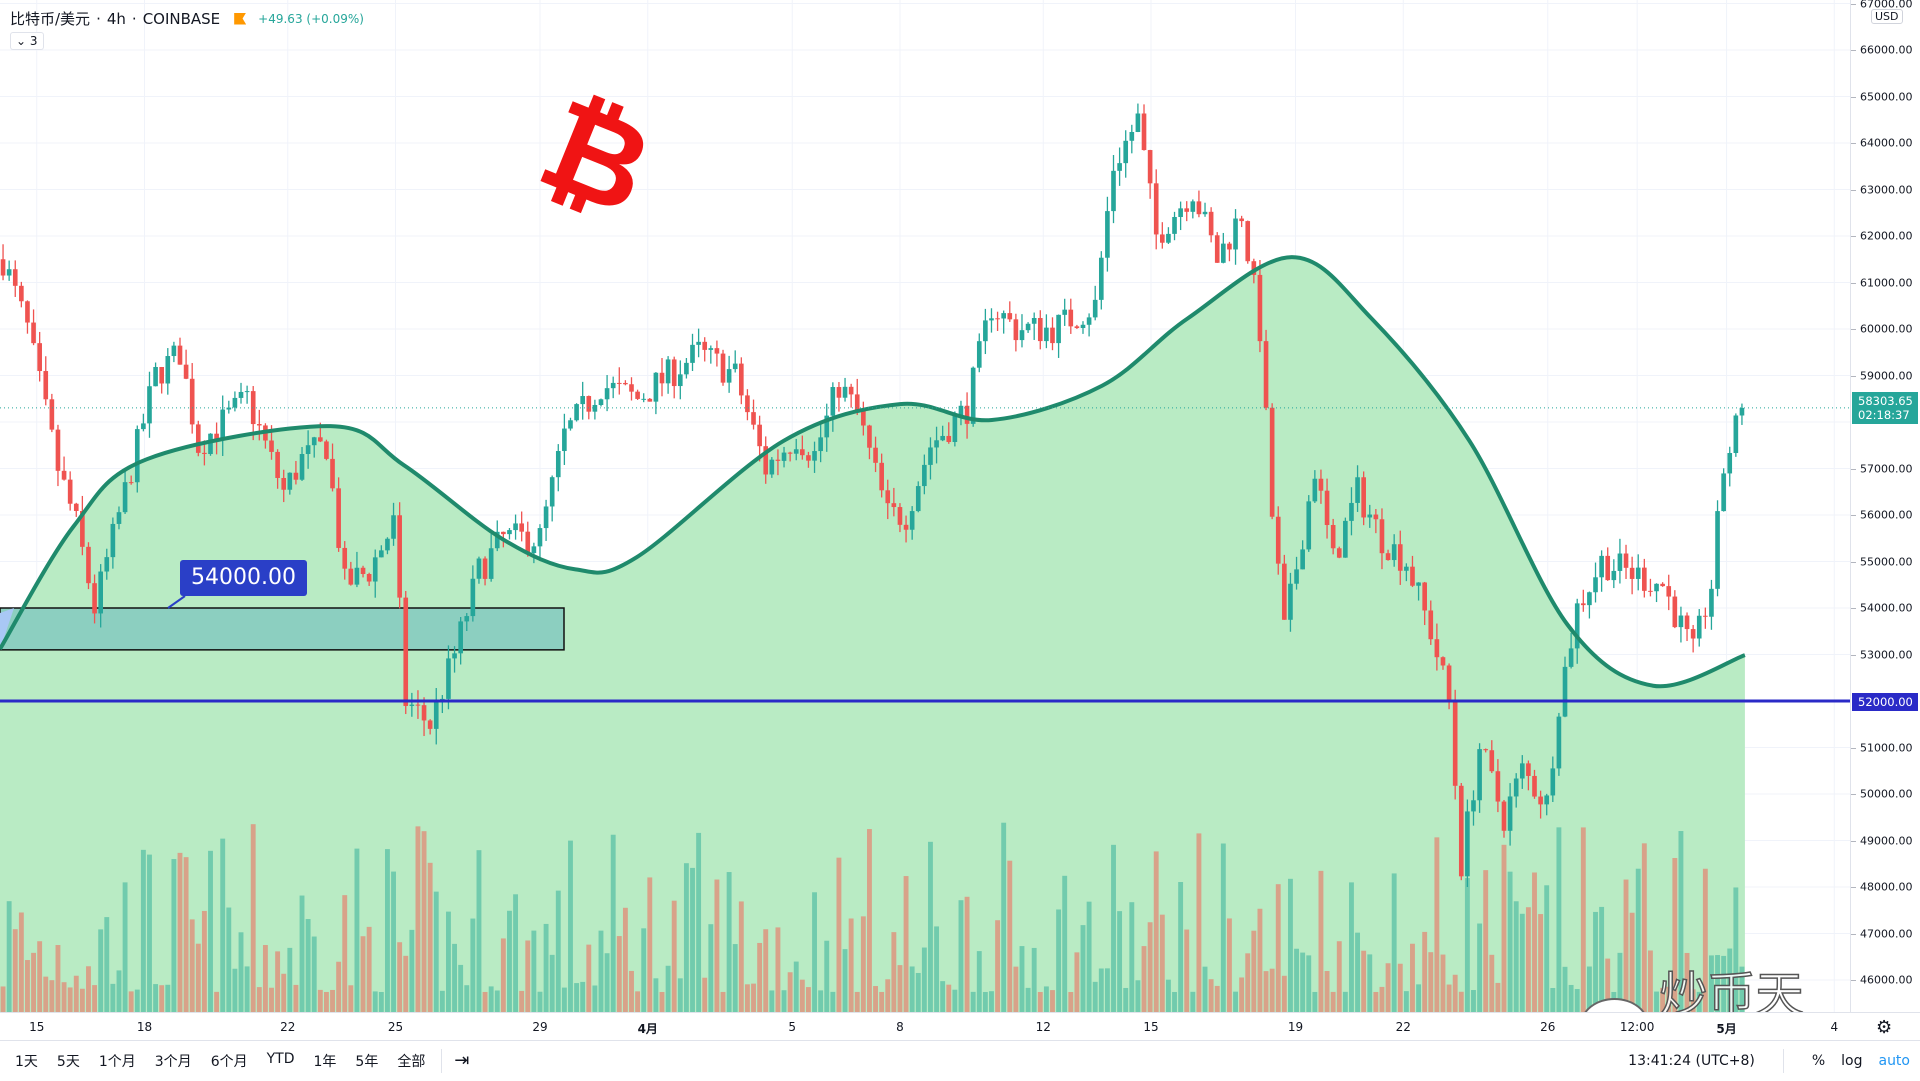 The width and height of the screenshot is (1920, 1081). I want to click on y-label: 60000.00, so click(1886, 329).